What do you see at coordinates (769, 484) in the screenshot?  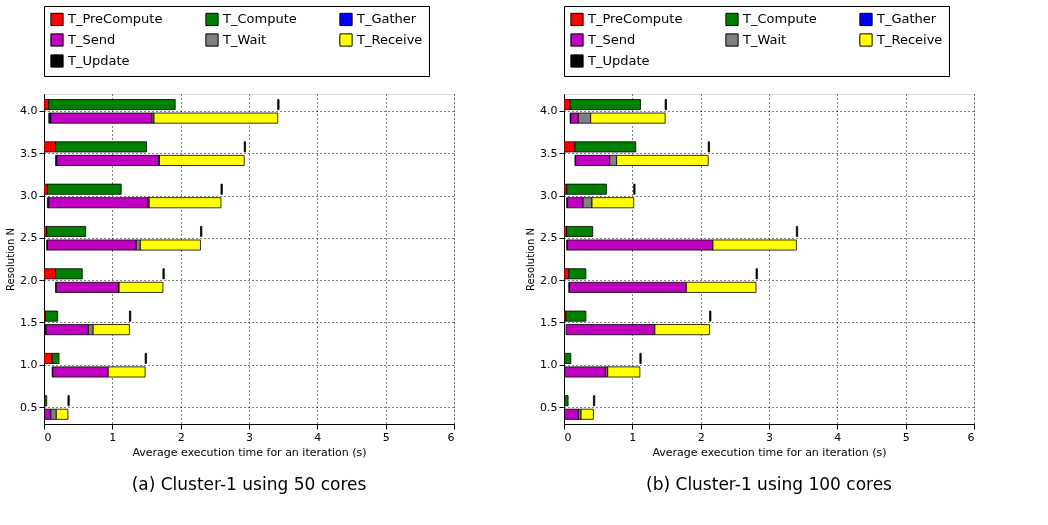 I see `text: (b) Cluster-1 using 100 cores` at bounding box center [769, 484].